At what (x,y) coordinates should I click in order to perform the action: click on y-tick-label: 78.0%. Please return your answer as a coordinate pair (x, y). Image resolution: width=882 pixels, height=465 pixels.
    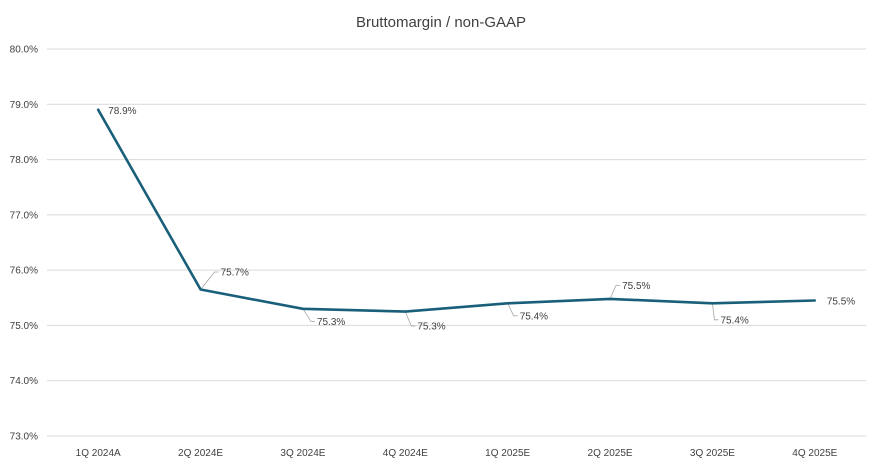
    Looking at the image, I should click on (24, 160).